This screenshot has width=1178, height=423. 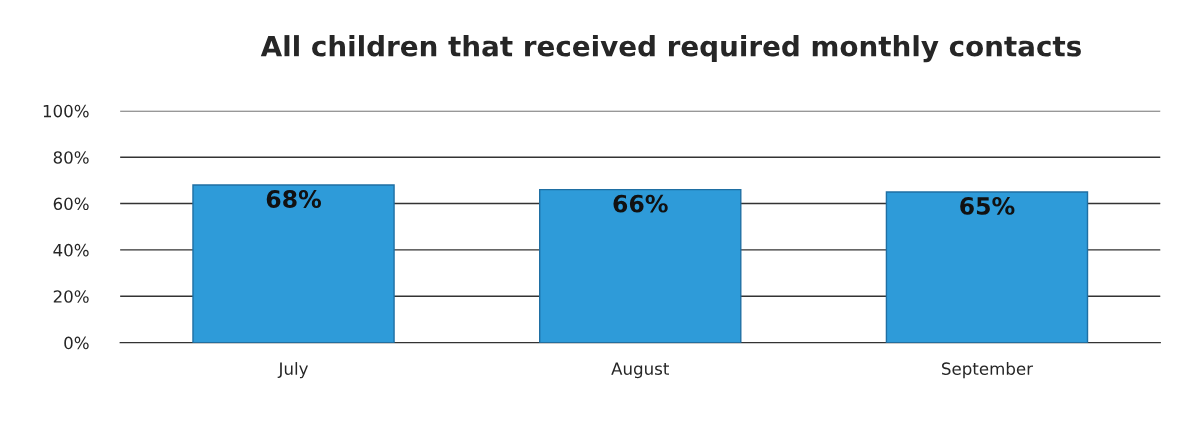 What do you see at coordinates (670, 49) in the screenshot?
I see `chart-title: All children that received required monthly contacts` at bounding box center [670, 49].